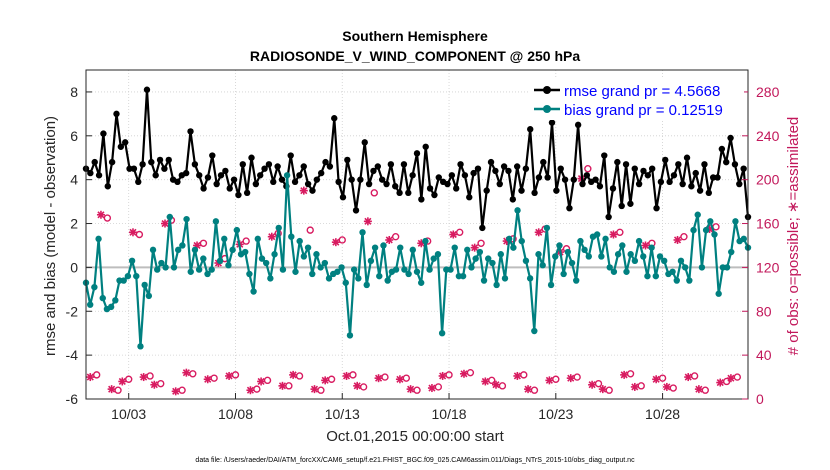 The image size is (830, 470). What do you see at coordinates (74, 136) in the screenshot?
I see `left-tick-label: 6` at bounding box center [74, 136].